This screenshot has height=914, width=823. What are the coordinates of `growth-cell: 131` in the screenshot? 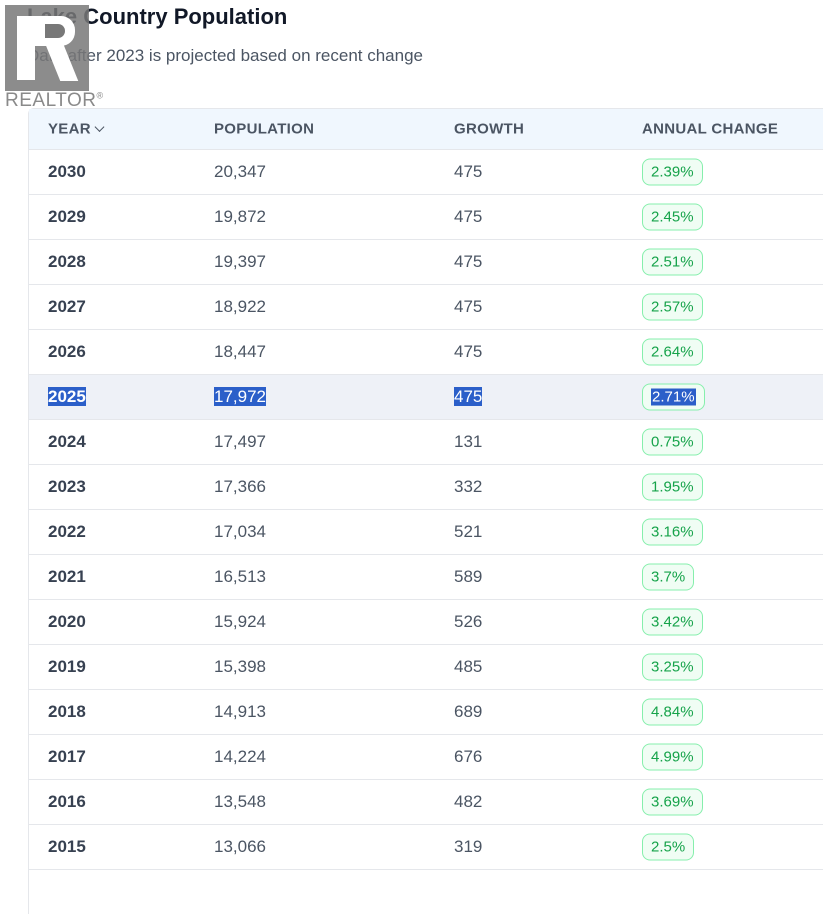 It's located at (468, 441).